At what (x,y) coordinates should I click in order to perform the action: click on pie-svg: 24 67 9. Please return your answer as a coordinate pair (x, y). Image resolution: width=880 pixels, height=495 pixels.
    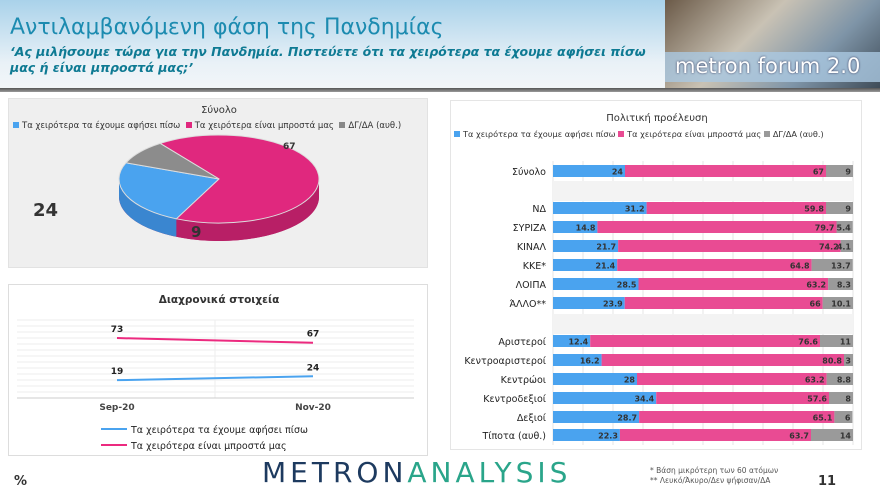
    Looking at the image, I should click on (176, 187).